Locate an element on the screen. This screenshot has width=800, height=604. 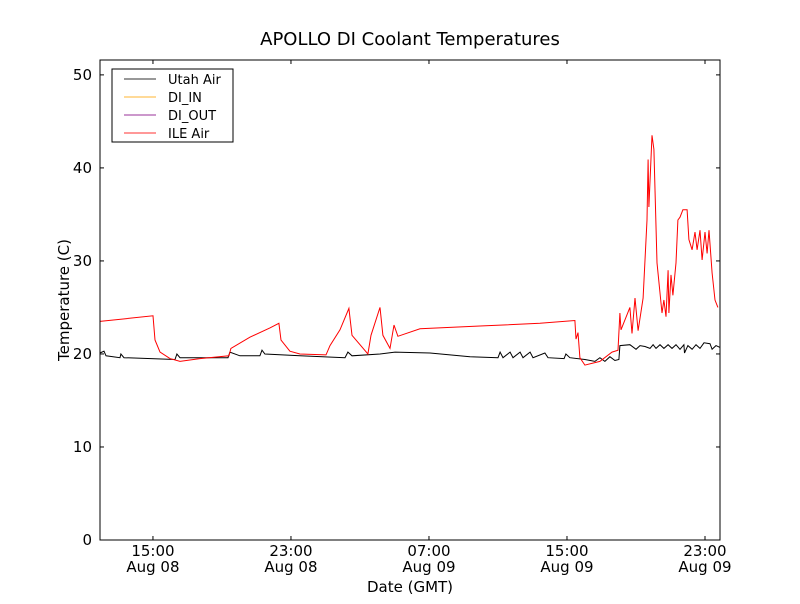
legend-label-di-in: DI_IN is located at coordinates (185, 98).